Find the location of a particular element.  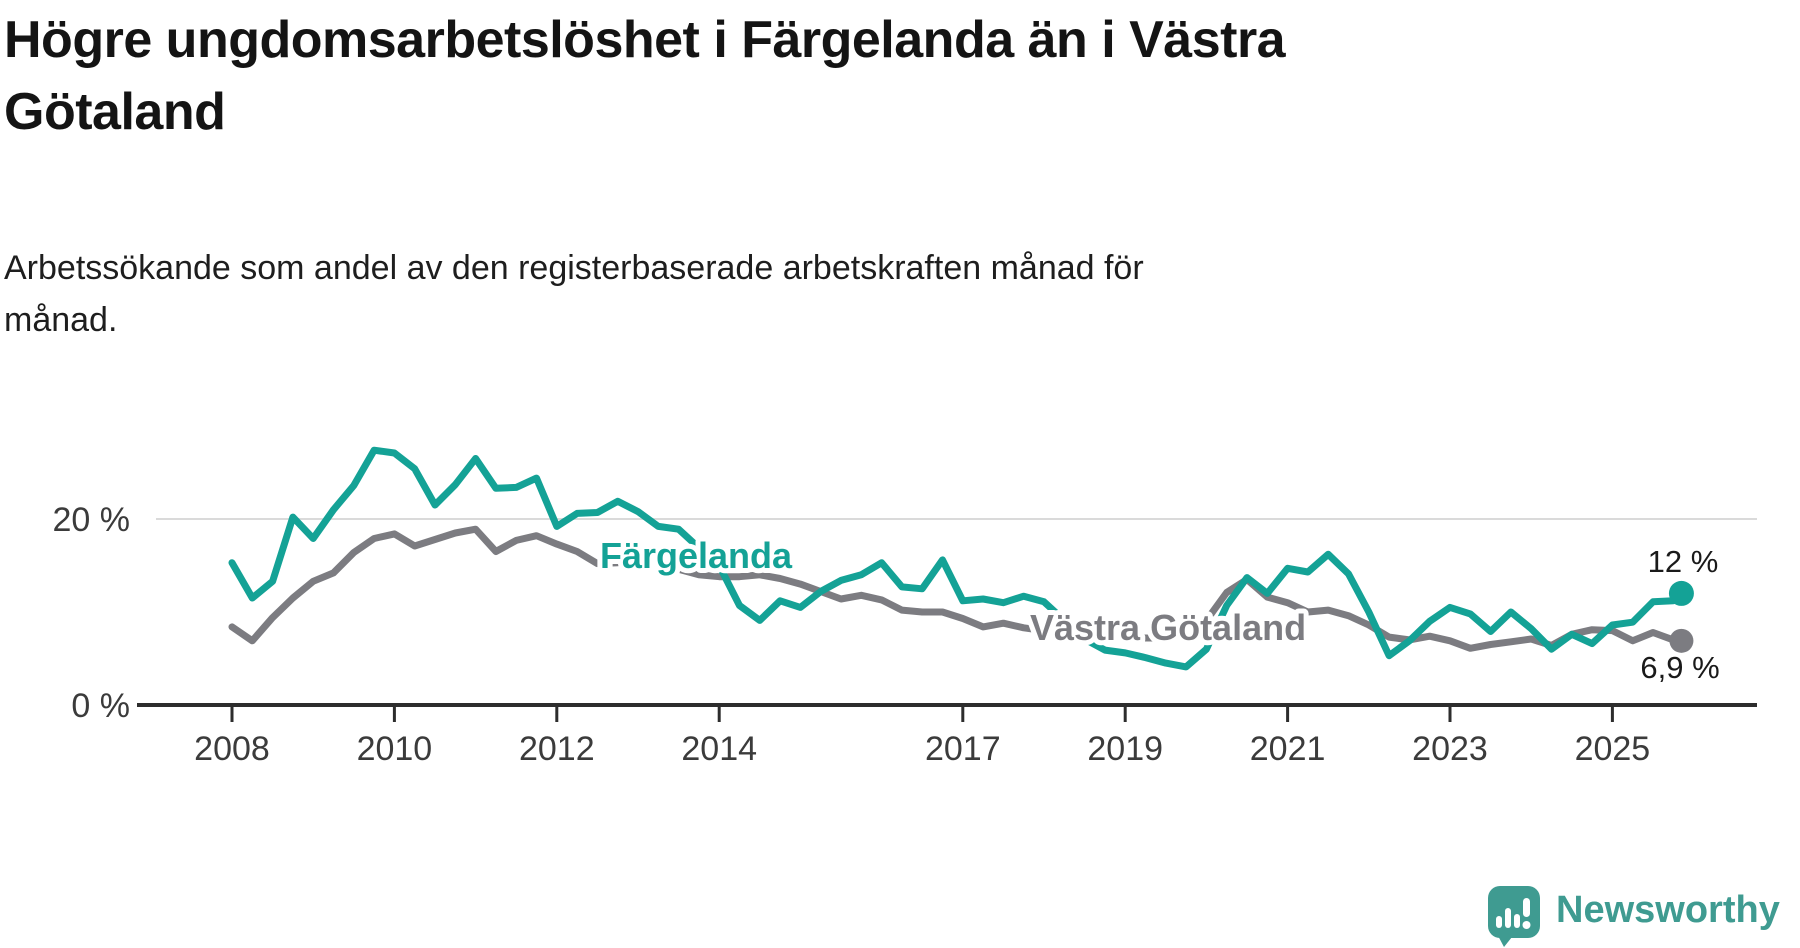

logo-bubble-icon is located at coordinates (1514, 912).